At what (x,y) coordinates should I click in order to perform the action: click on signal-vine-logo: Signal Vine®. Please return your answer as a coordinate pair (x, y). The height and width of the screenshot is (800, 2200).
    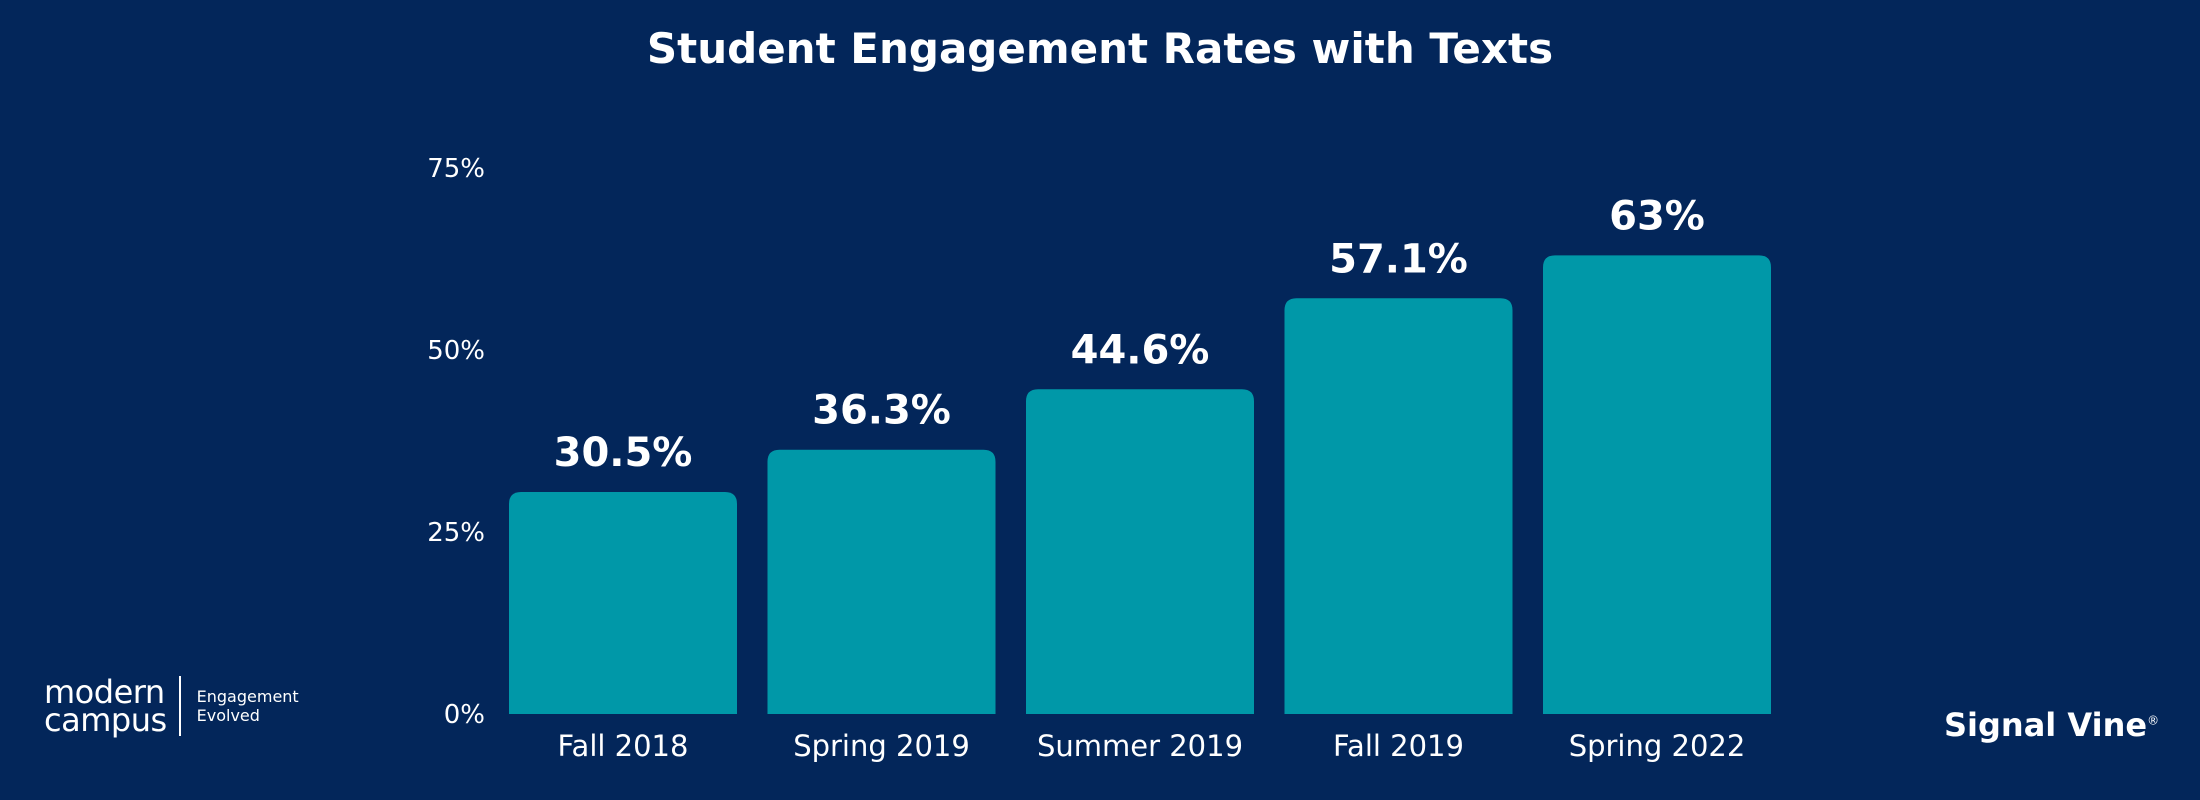
    Looking at the image, I should click on (2052, 725).